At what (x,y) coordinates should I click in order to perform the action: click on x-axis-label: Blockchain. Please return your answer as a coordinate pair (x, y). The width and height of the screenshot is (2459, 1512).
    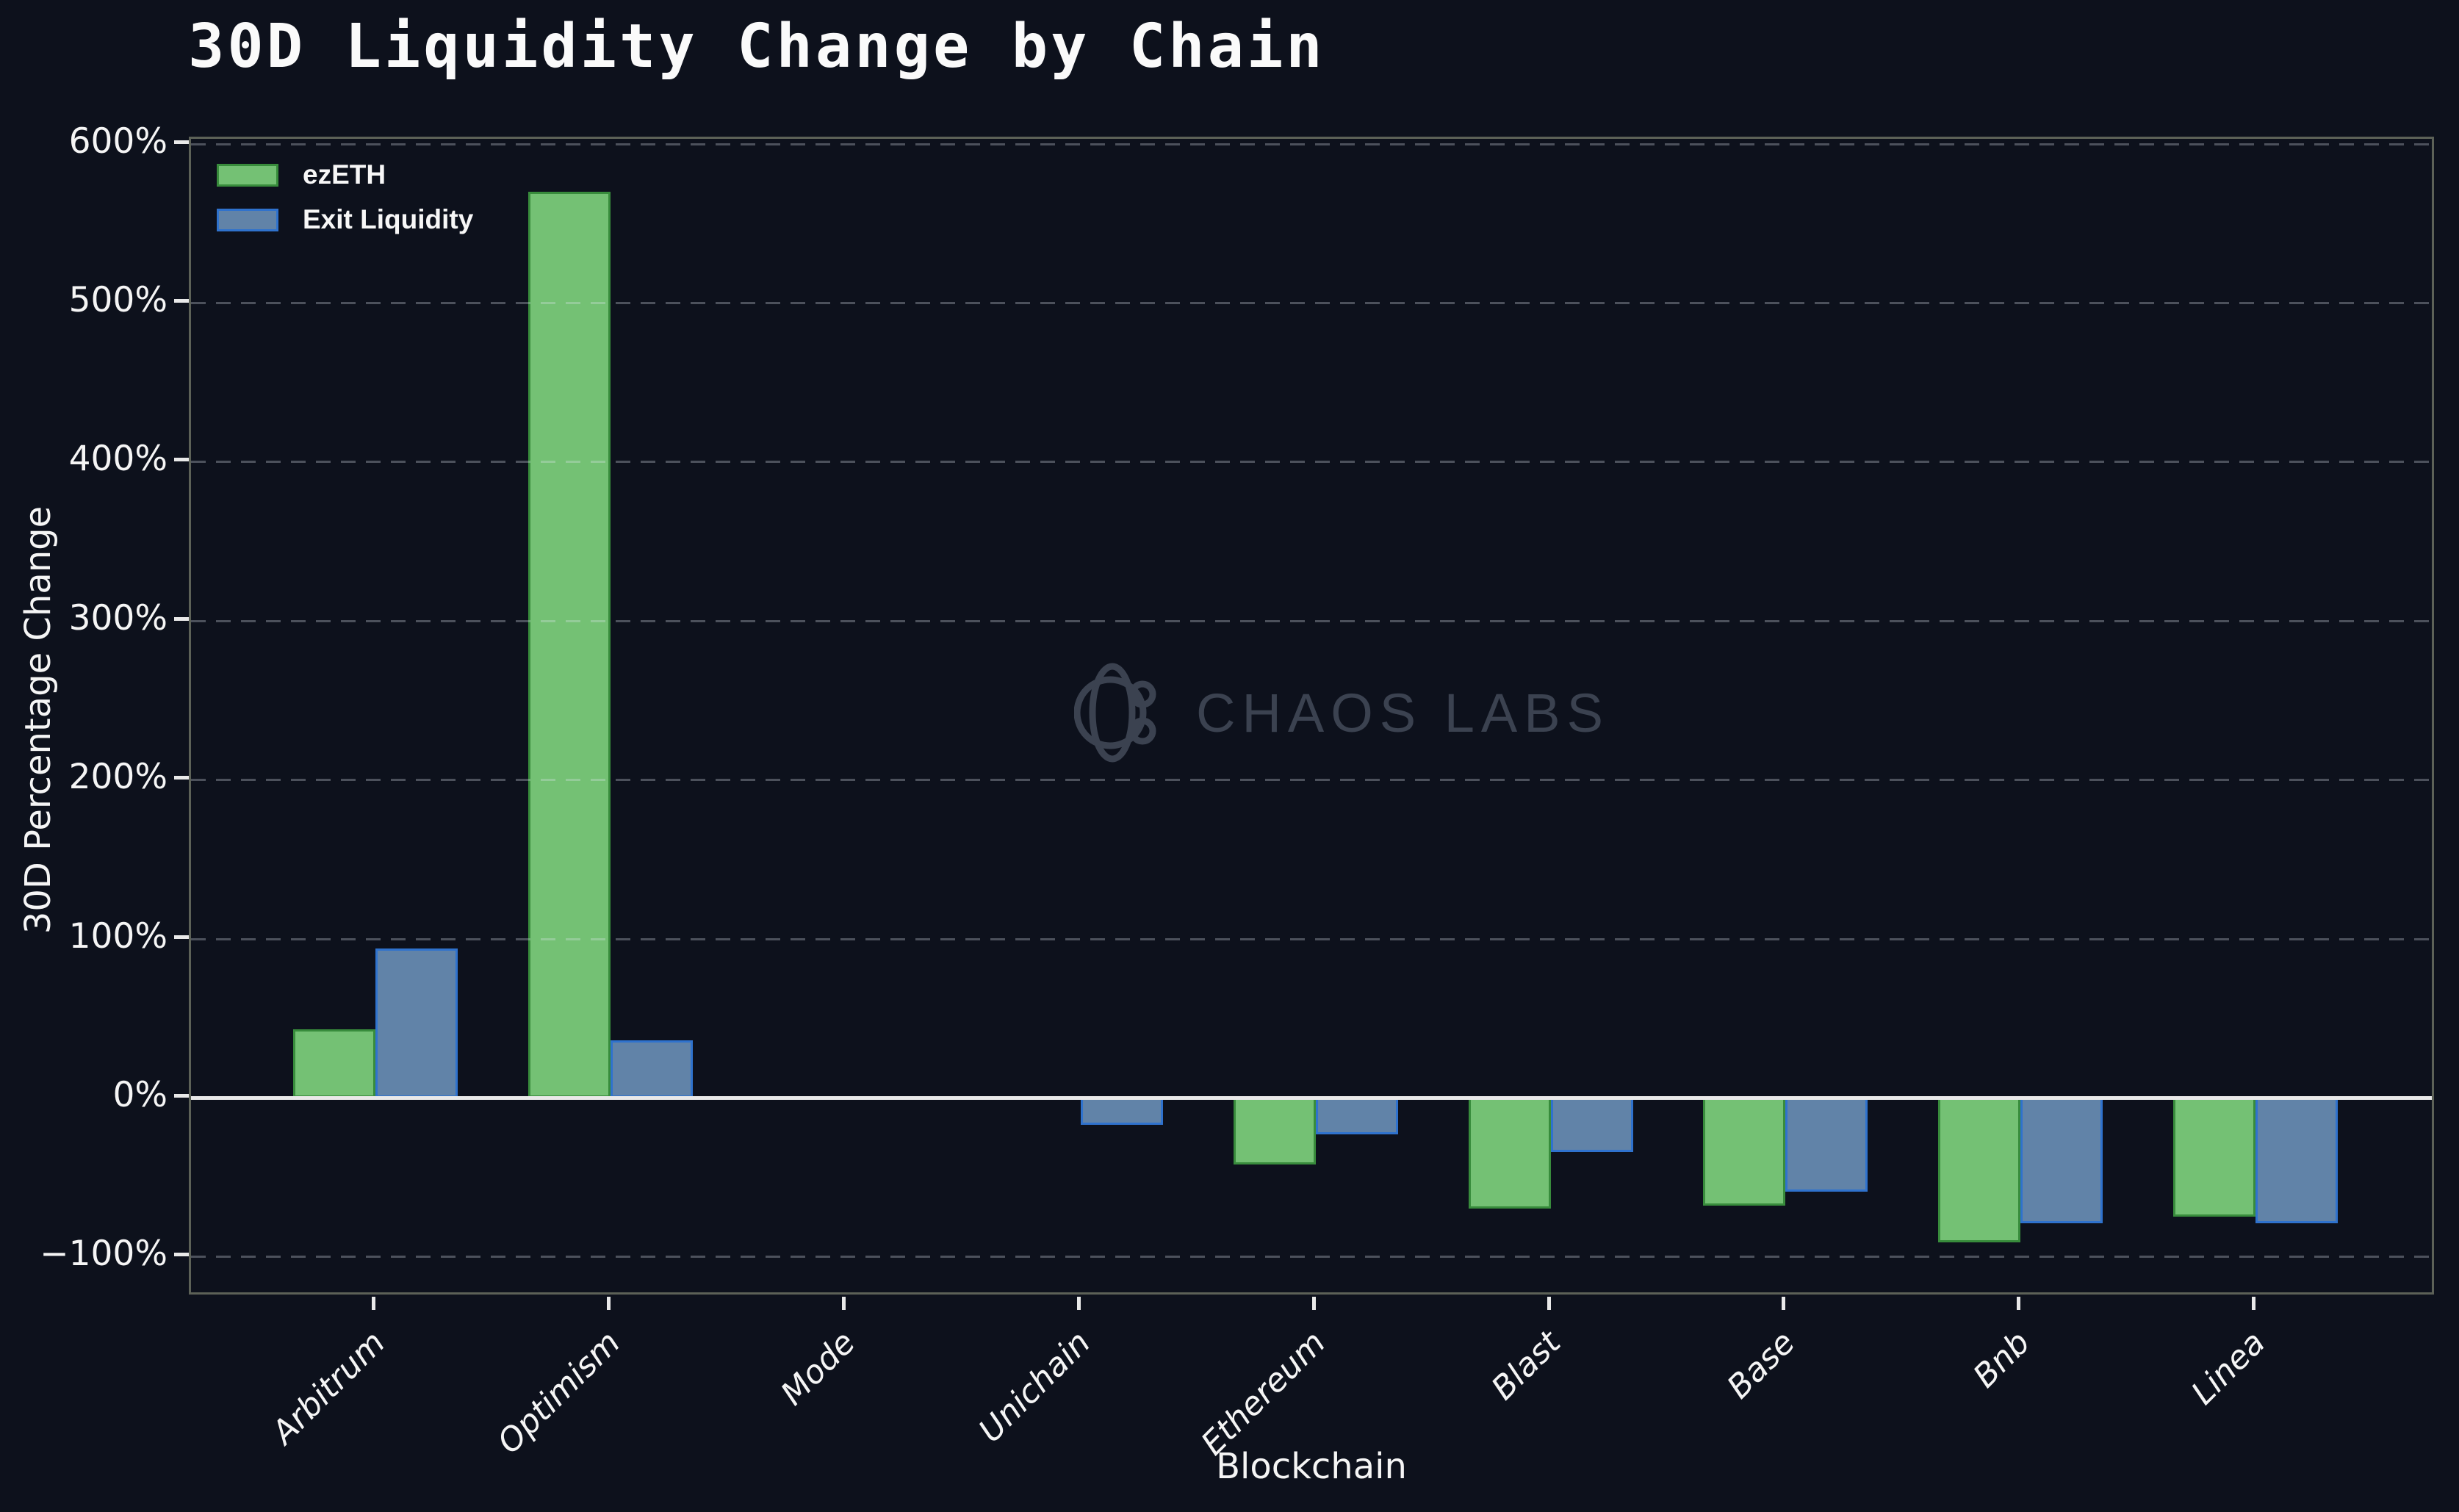
    Looking at the image, I should click on (1311, 1467).